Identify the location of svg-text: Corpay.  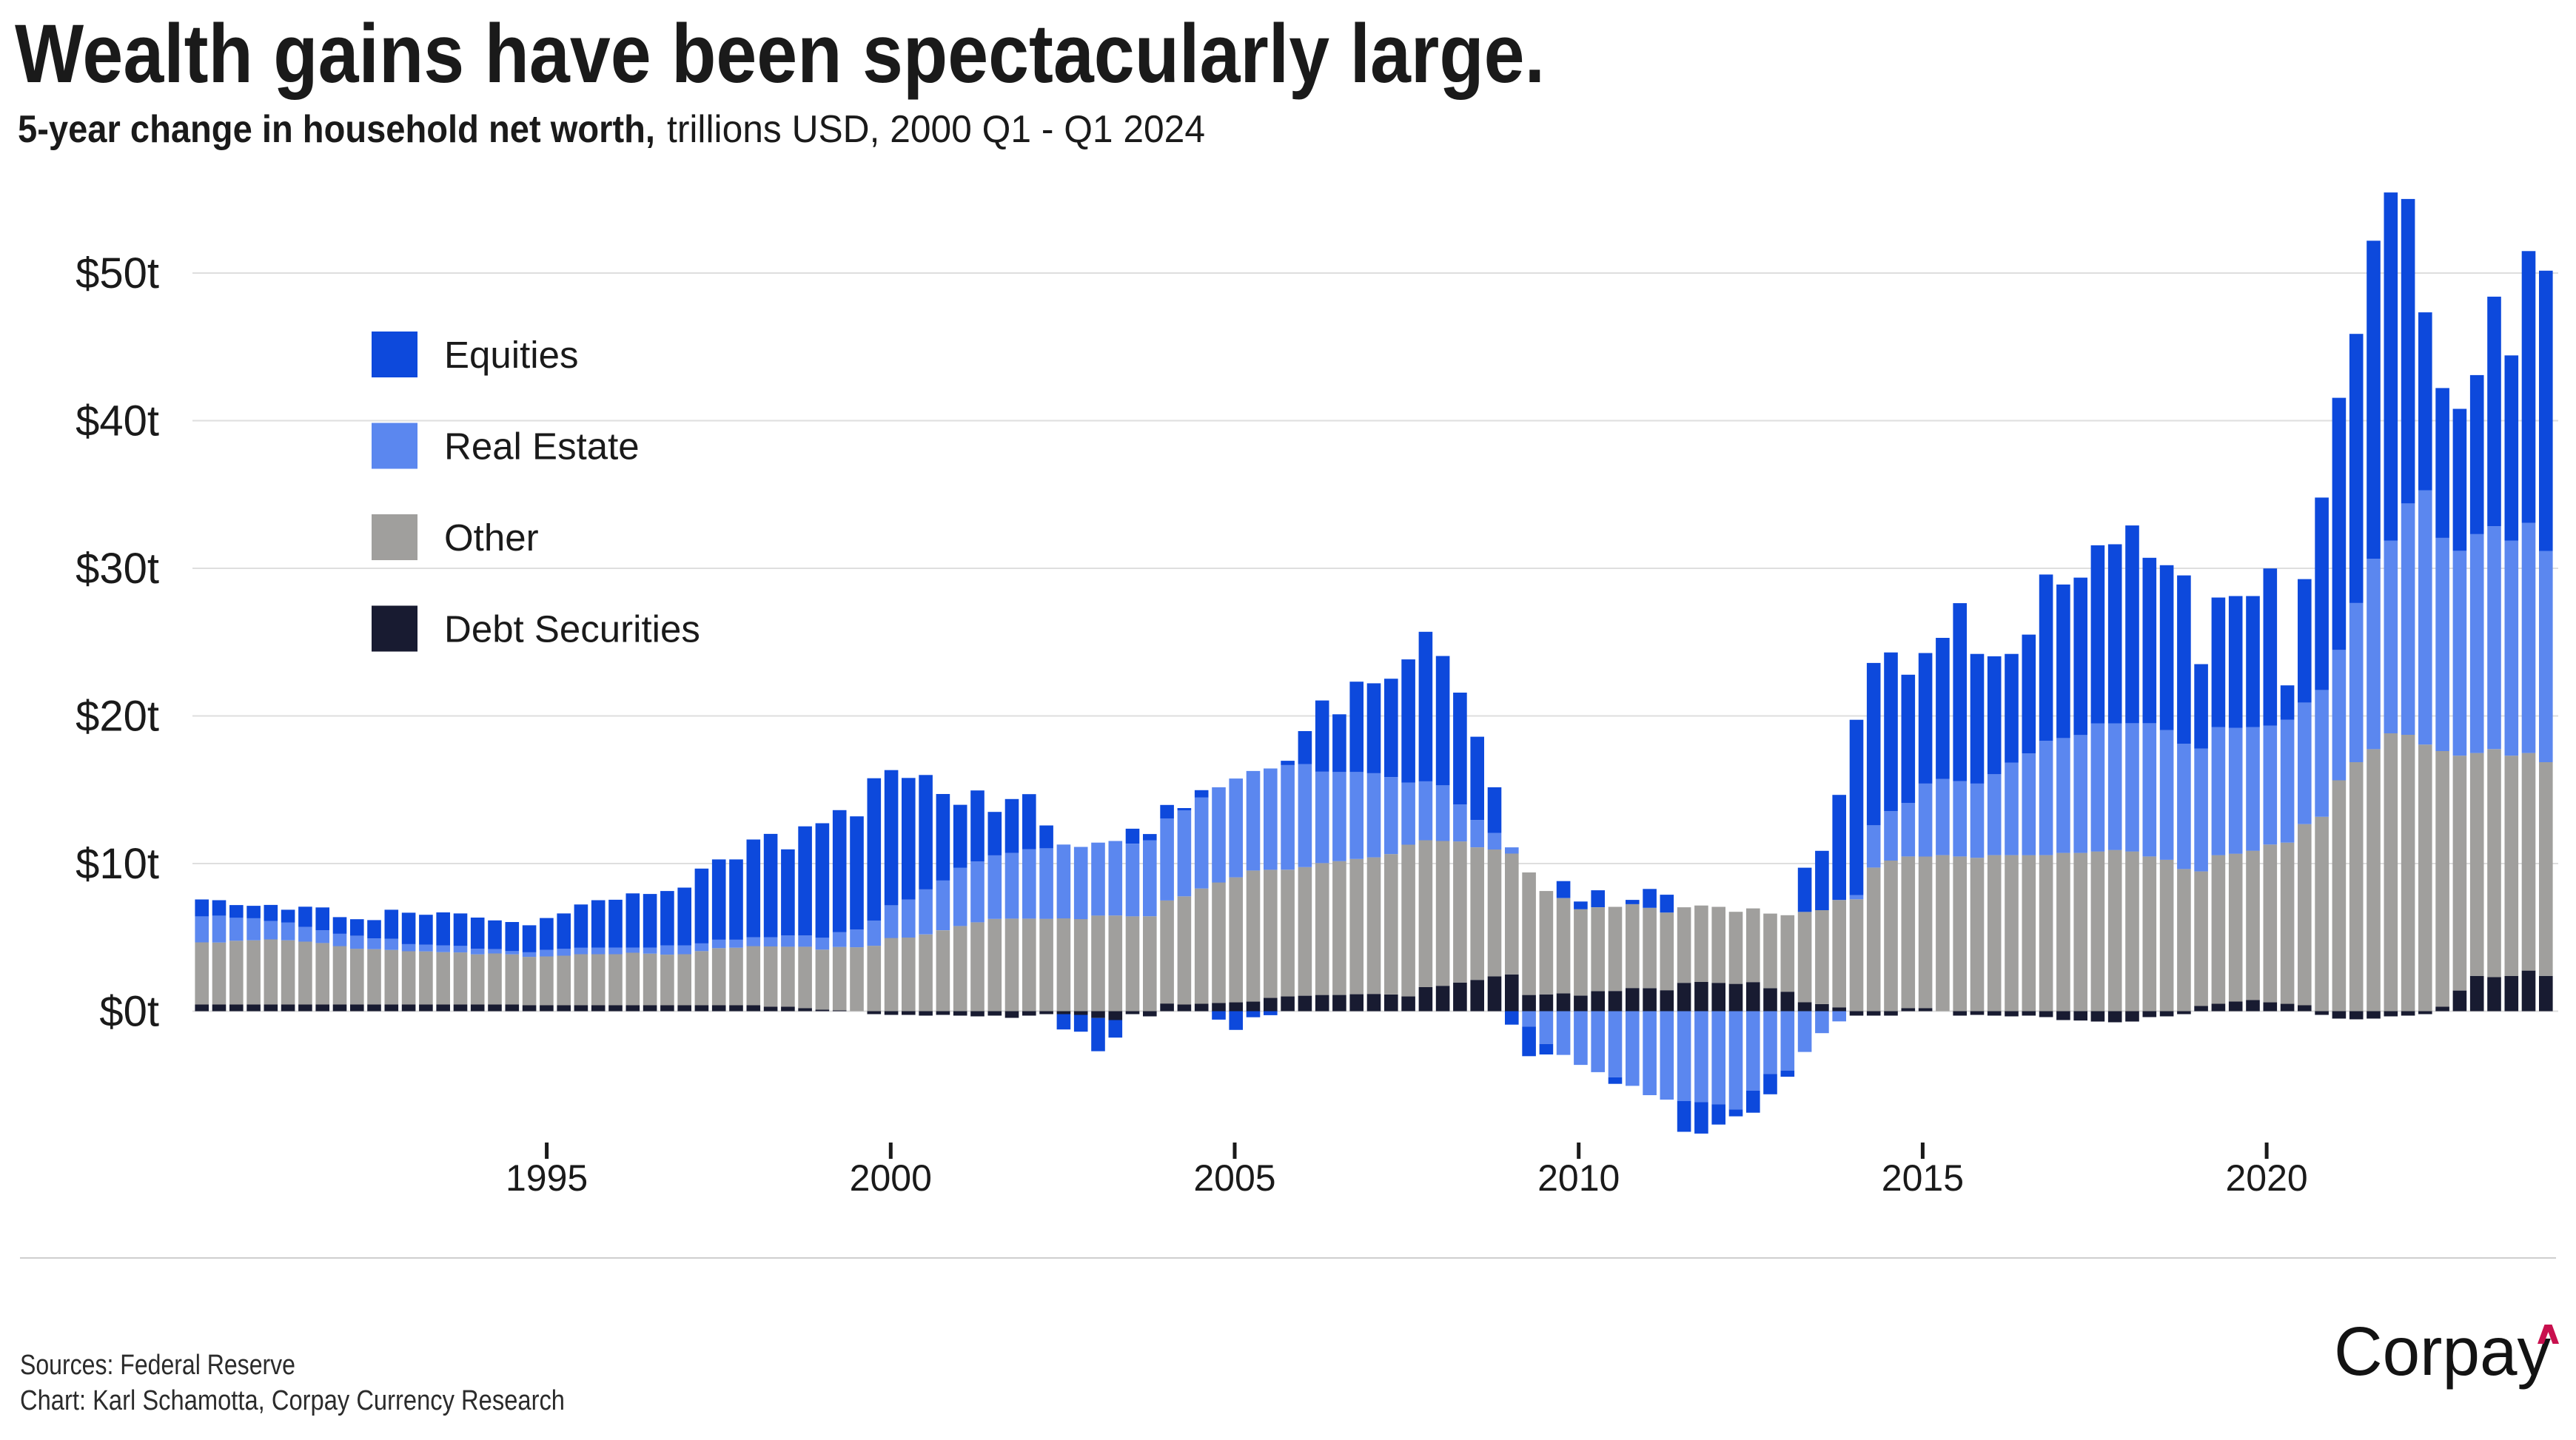
(2442, 1351).